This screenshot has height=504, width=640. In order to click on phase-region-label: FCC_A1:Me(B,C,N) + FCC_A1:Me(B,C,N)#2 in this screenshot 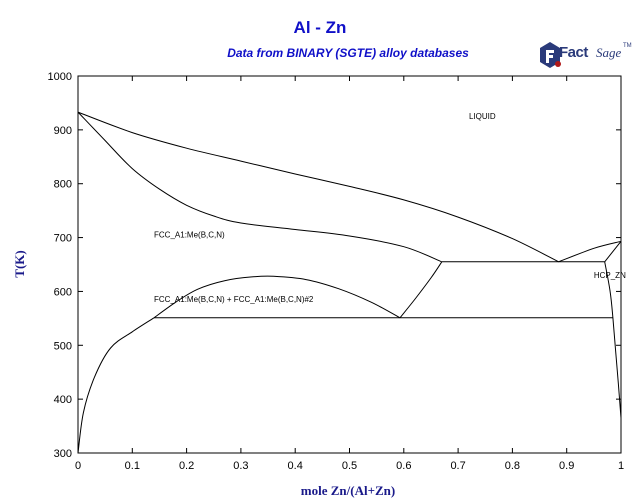, I will do `click(234, 299)`.